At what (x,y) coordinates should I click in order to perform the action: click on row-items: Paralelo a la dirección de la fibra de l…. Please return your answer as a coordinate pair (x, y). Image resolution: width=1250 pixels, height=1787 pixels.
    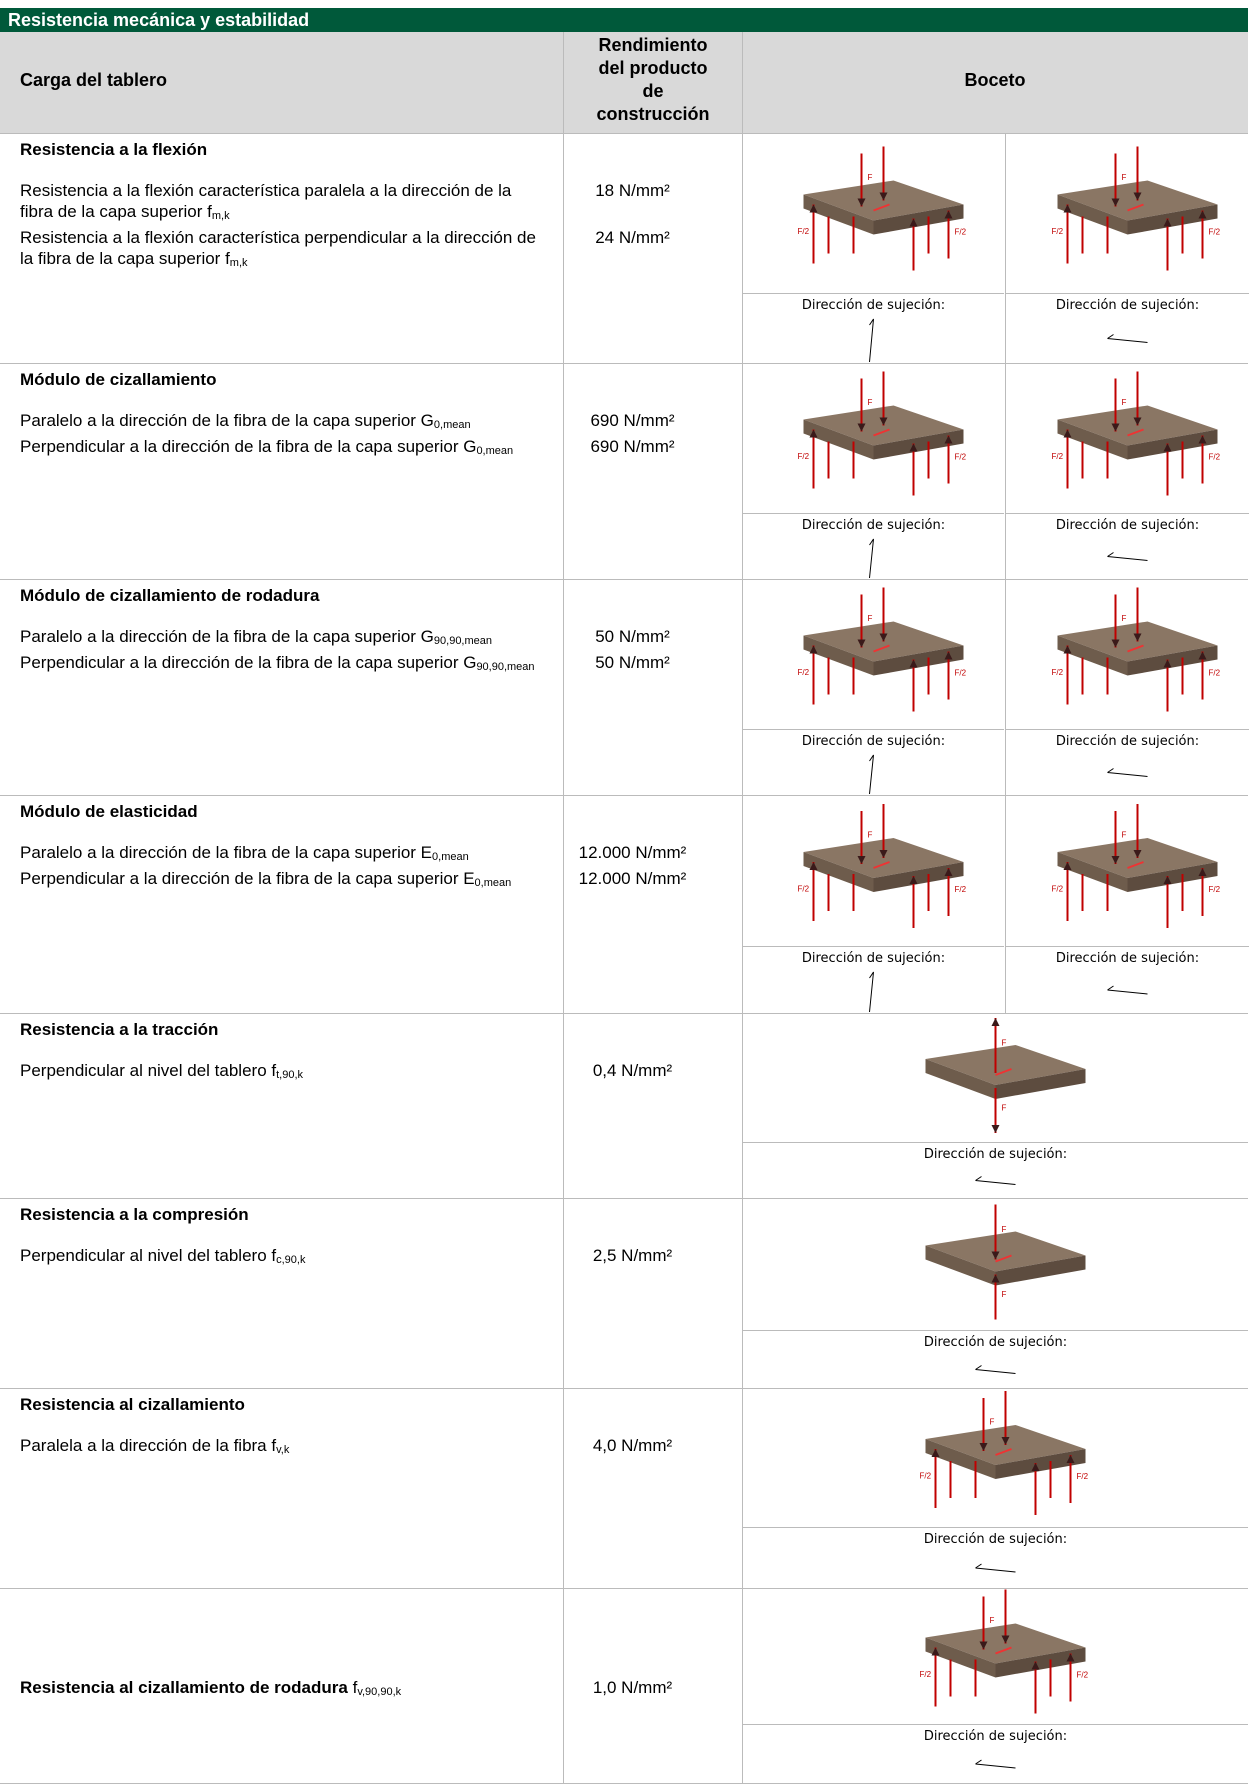
    Looking at the image, I should click on (624, 868).